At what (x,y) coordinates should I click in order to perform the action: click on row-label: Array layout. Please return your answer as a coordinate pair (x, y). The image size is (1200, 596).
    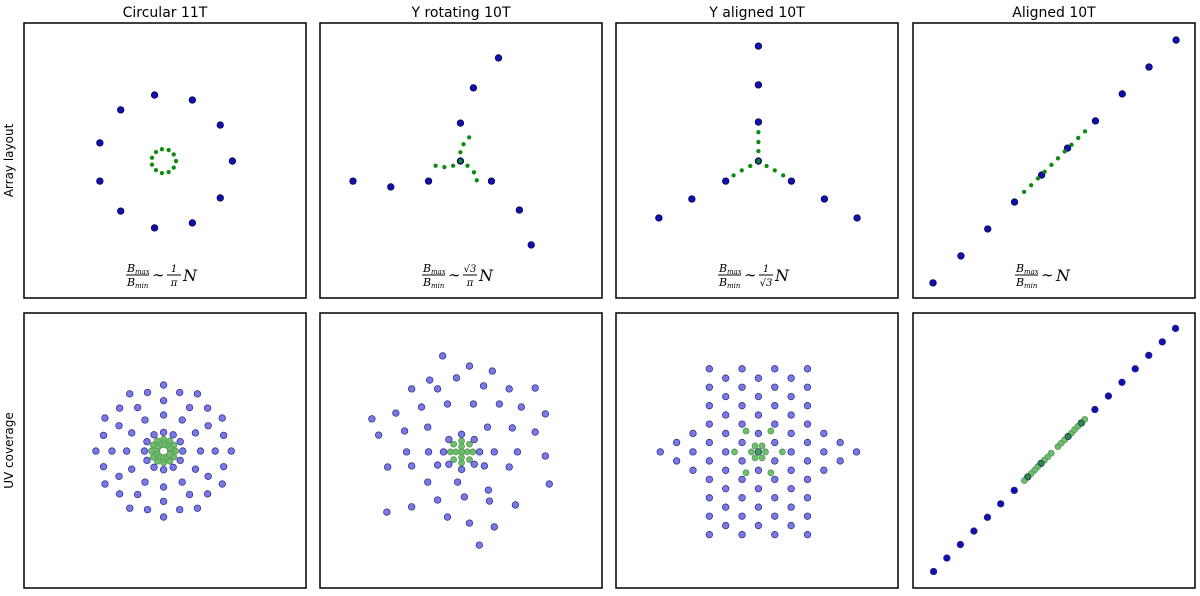
    Looking at the image, I should click on (9, 160).